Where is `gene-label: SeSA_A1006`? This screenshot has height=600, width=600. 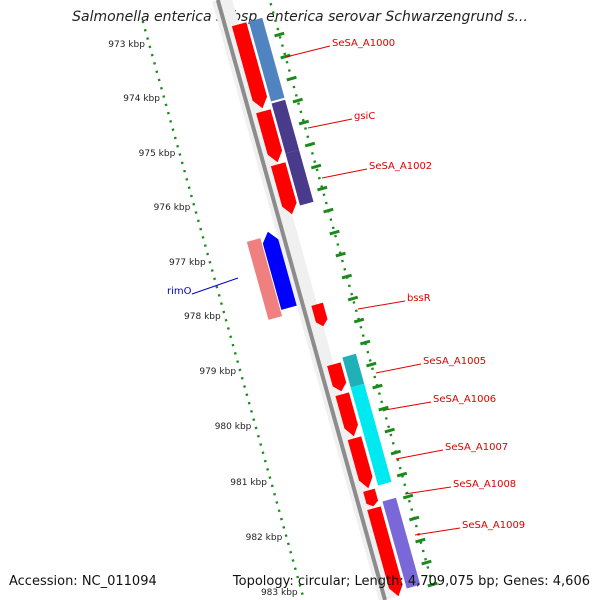 gene-label: SeSA_A1006 is located at coordinates (464, 399).